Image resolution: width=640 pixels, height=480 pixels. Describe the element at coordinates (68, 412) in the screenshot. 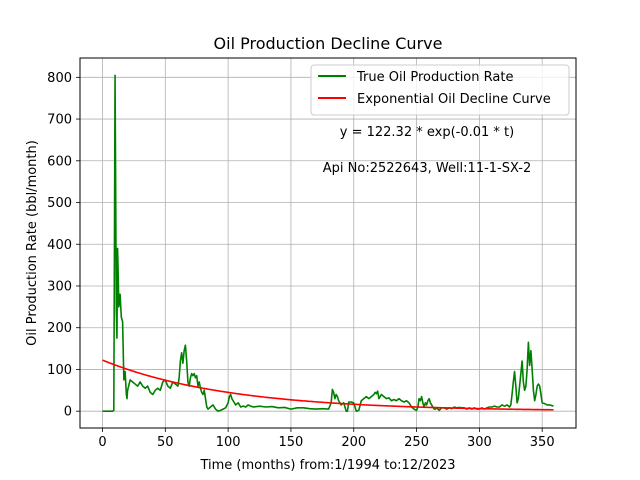

I see `y-tick-label: 0` at that location.